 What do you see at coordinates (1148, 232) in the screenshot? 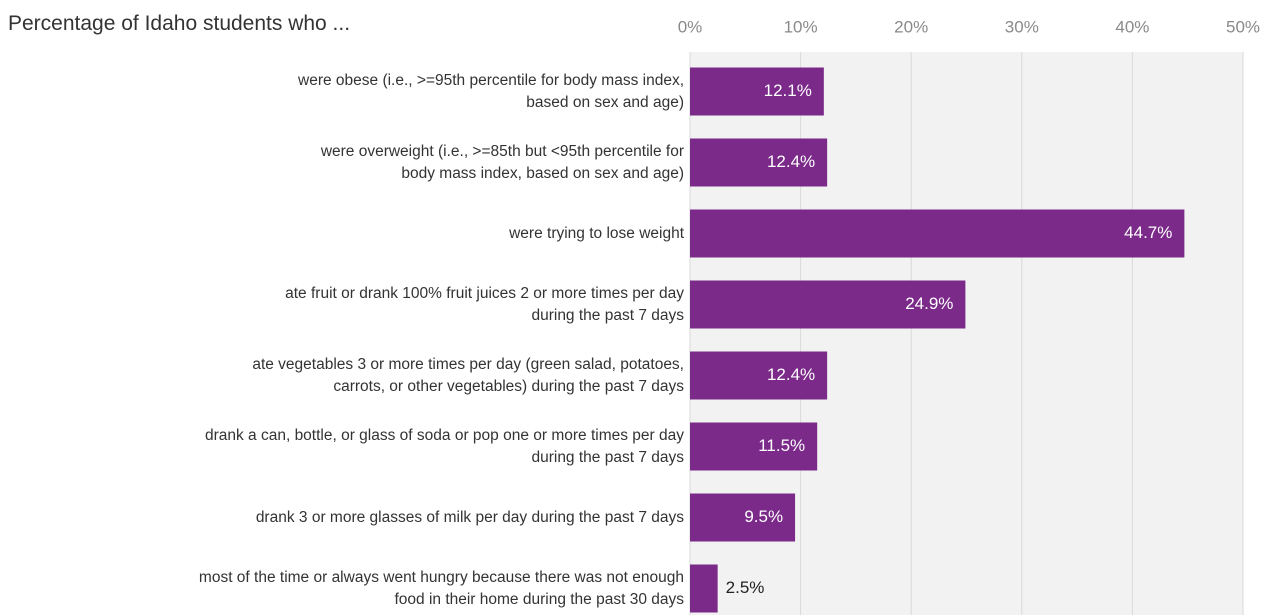
I see `data-label: 44.7%` at bounding box center [1148, 232].